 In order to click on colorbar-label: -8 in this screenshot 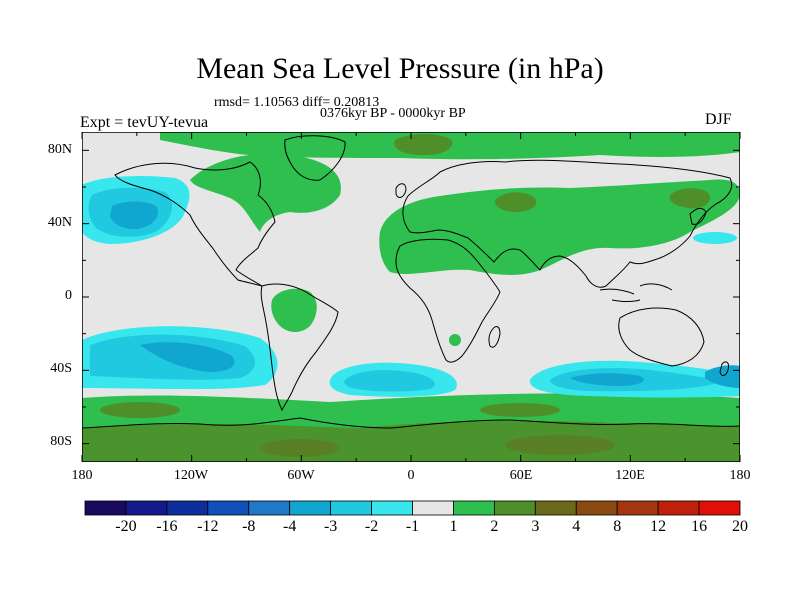, I will do `click(249, 526)`.